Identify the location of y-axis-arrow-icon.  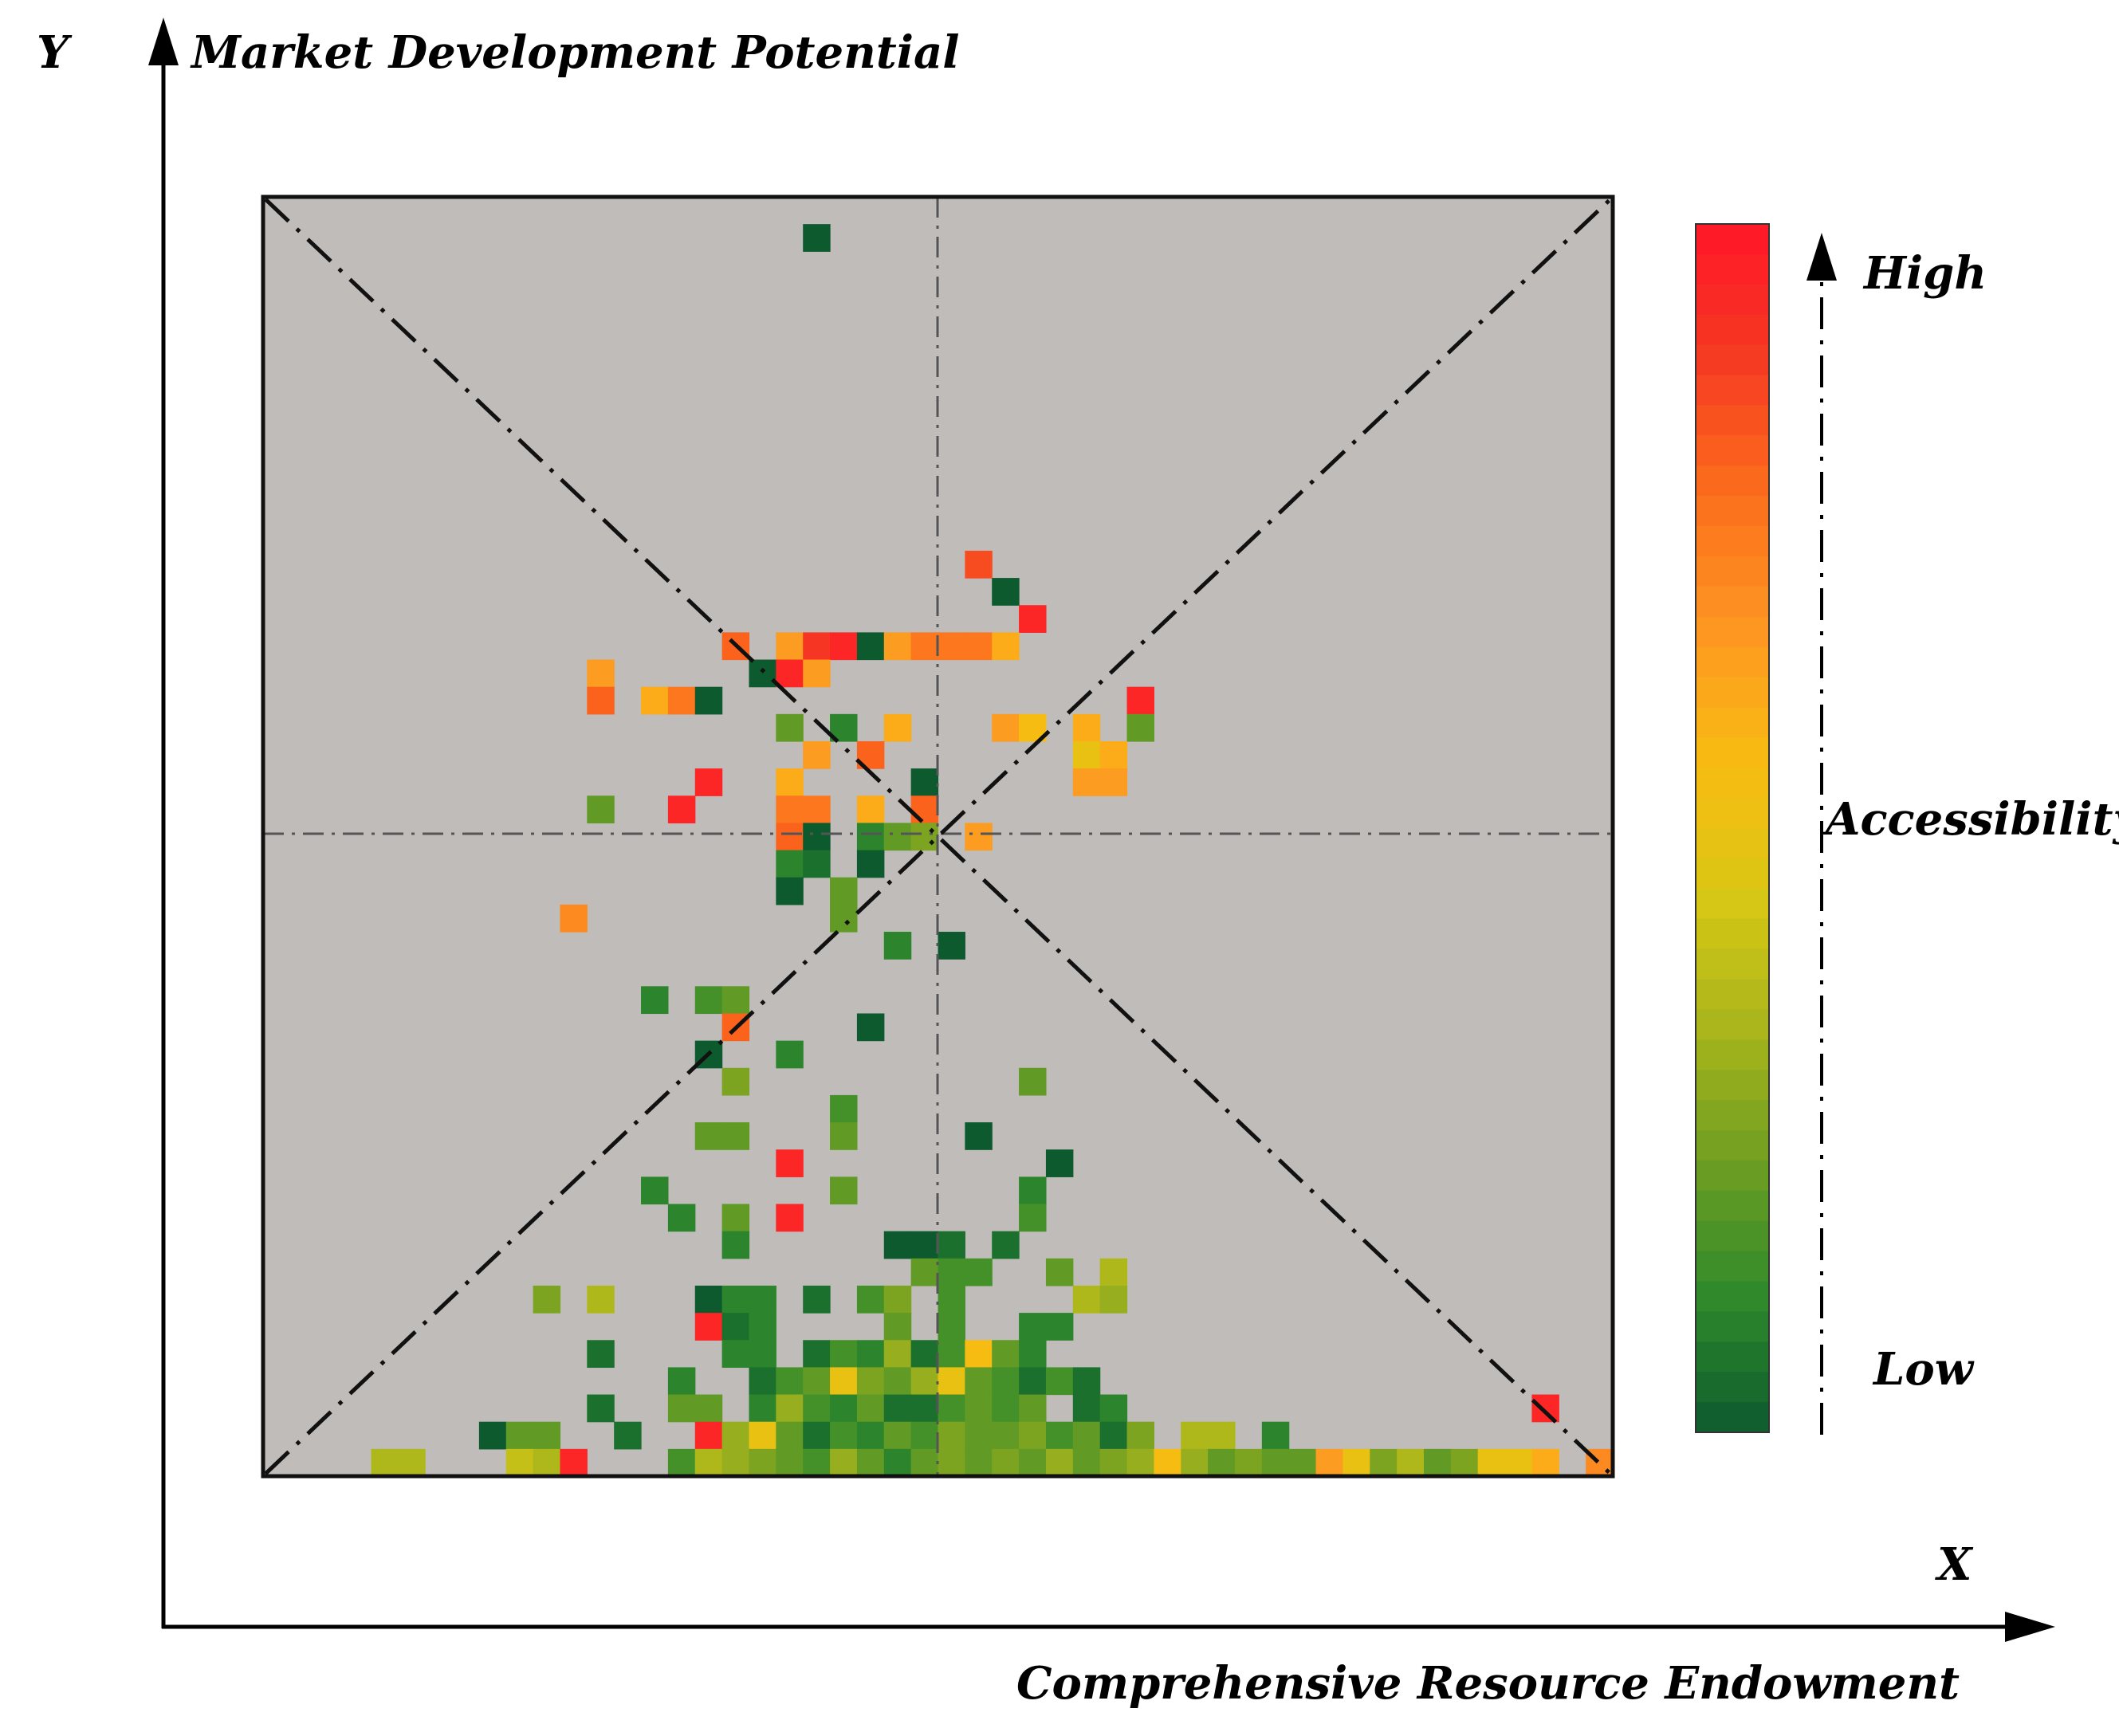
(163, 41).